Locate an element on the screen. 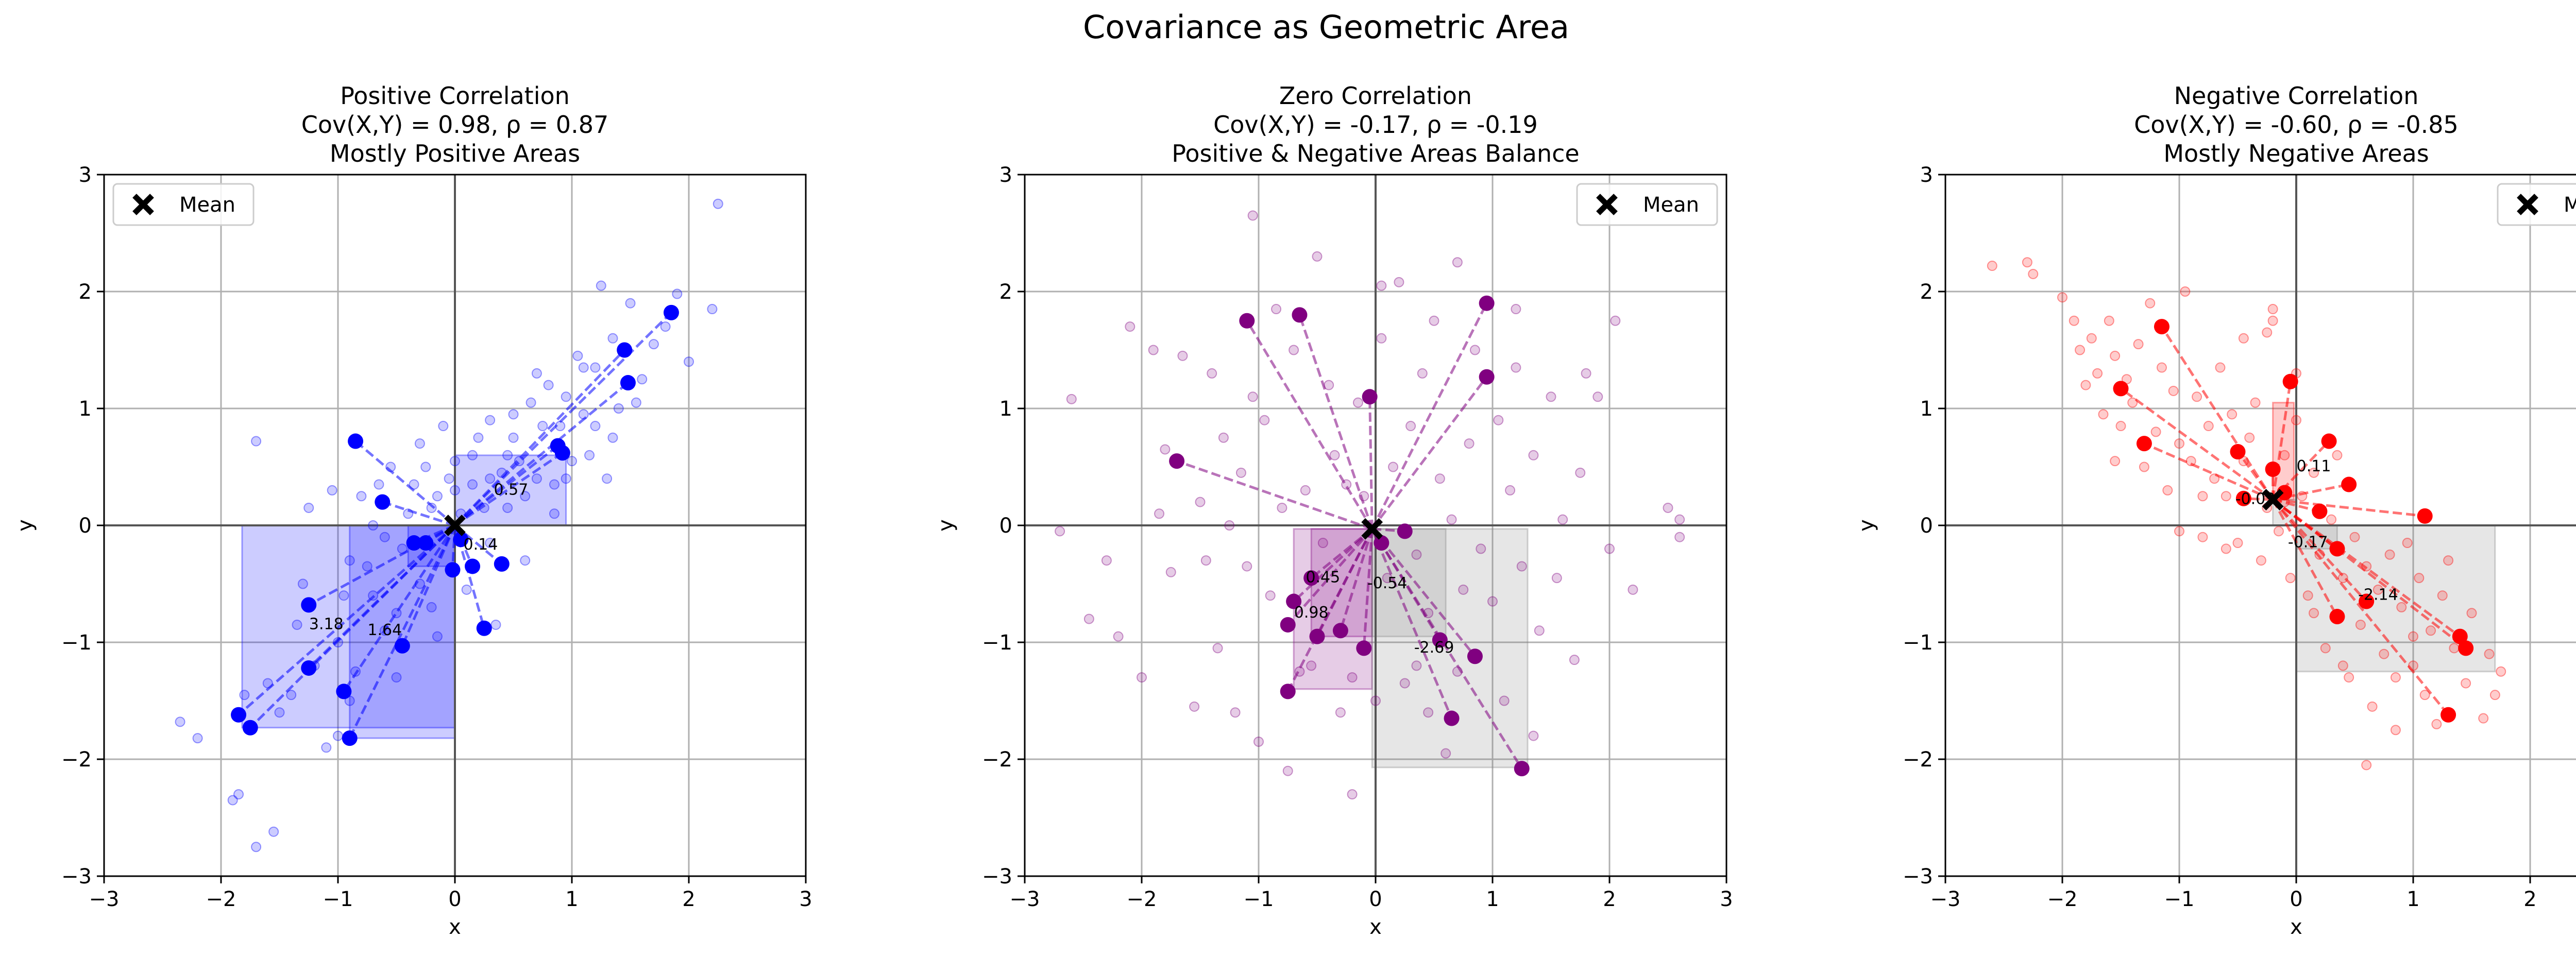  legend-box is located at coordinates (2536, 204).